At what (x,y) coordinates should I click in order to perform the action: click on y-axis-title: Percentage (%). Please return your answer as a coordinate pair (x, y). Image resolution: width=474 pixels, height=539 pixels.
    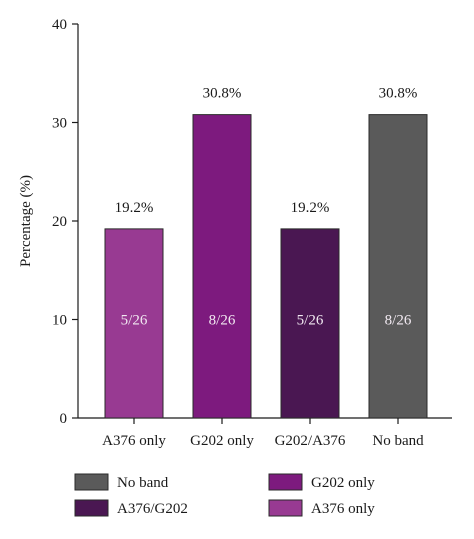
    Looking at the image, I should click on (26, 221).